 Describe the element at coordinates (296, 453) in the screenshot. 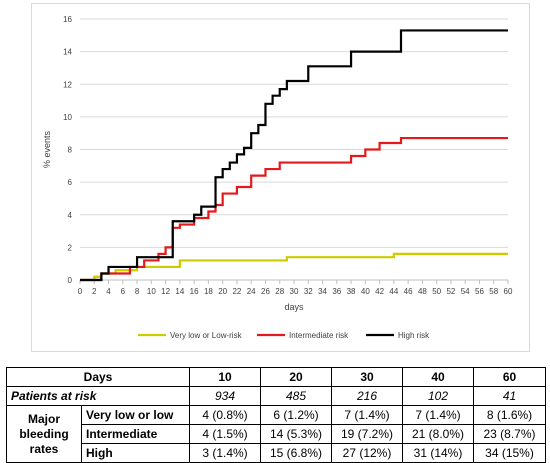

I see `table-cell: 15 (6.8%)` at that location.